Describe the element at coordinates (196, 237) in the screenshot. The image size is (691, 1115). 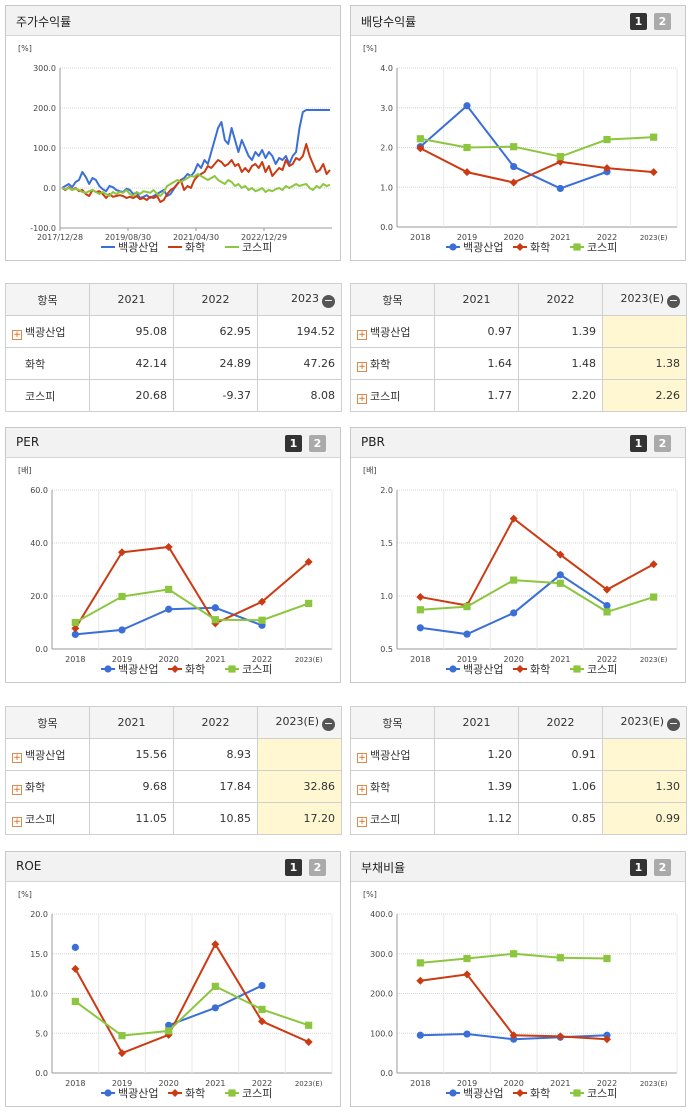
I see `x-tick-label: 2021/04/30` at that location.